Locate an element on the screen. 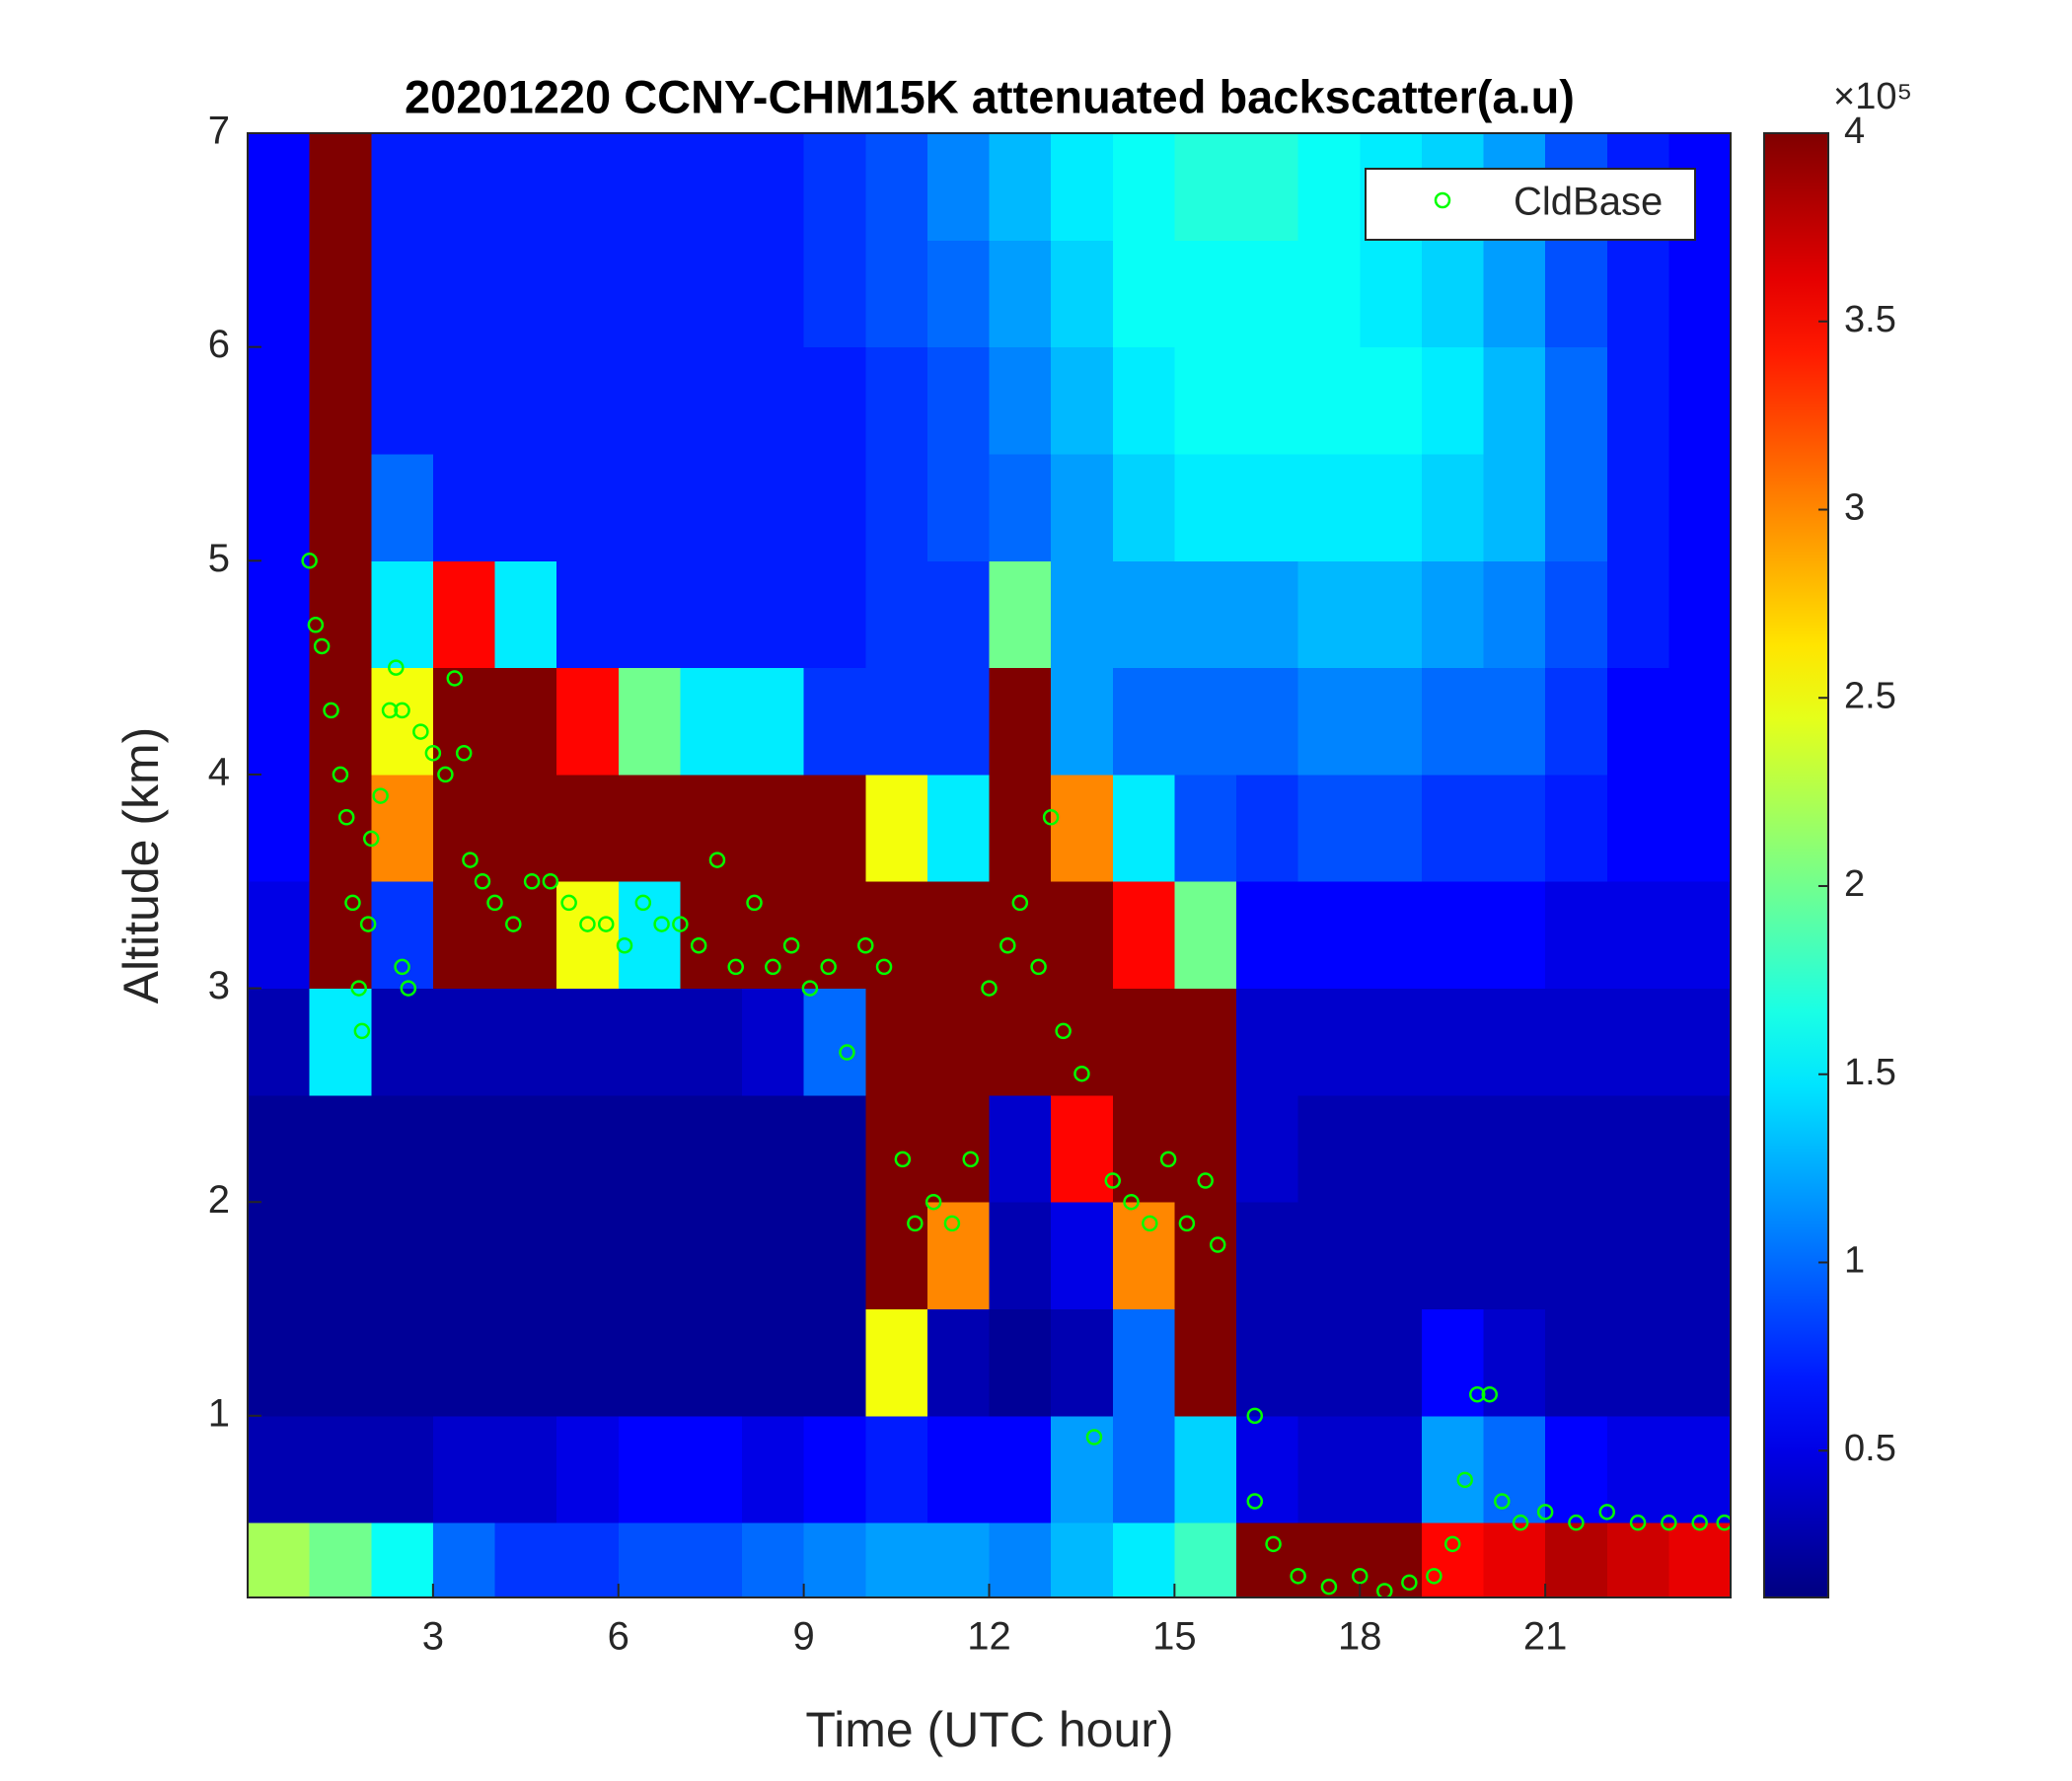 Image resolution: width=2072 pixels, height=1781 pixels. x-axis-label: Time (UTC hour) is located at coordinates (989, 1730).